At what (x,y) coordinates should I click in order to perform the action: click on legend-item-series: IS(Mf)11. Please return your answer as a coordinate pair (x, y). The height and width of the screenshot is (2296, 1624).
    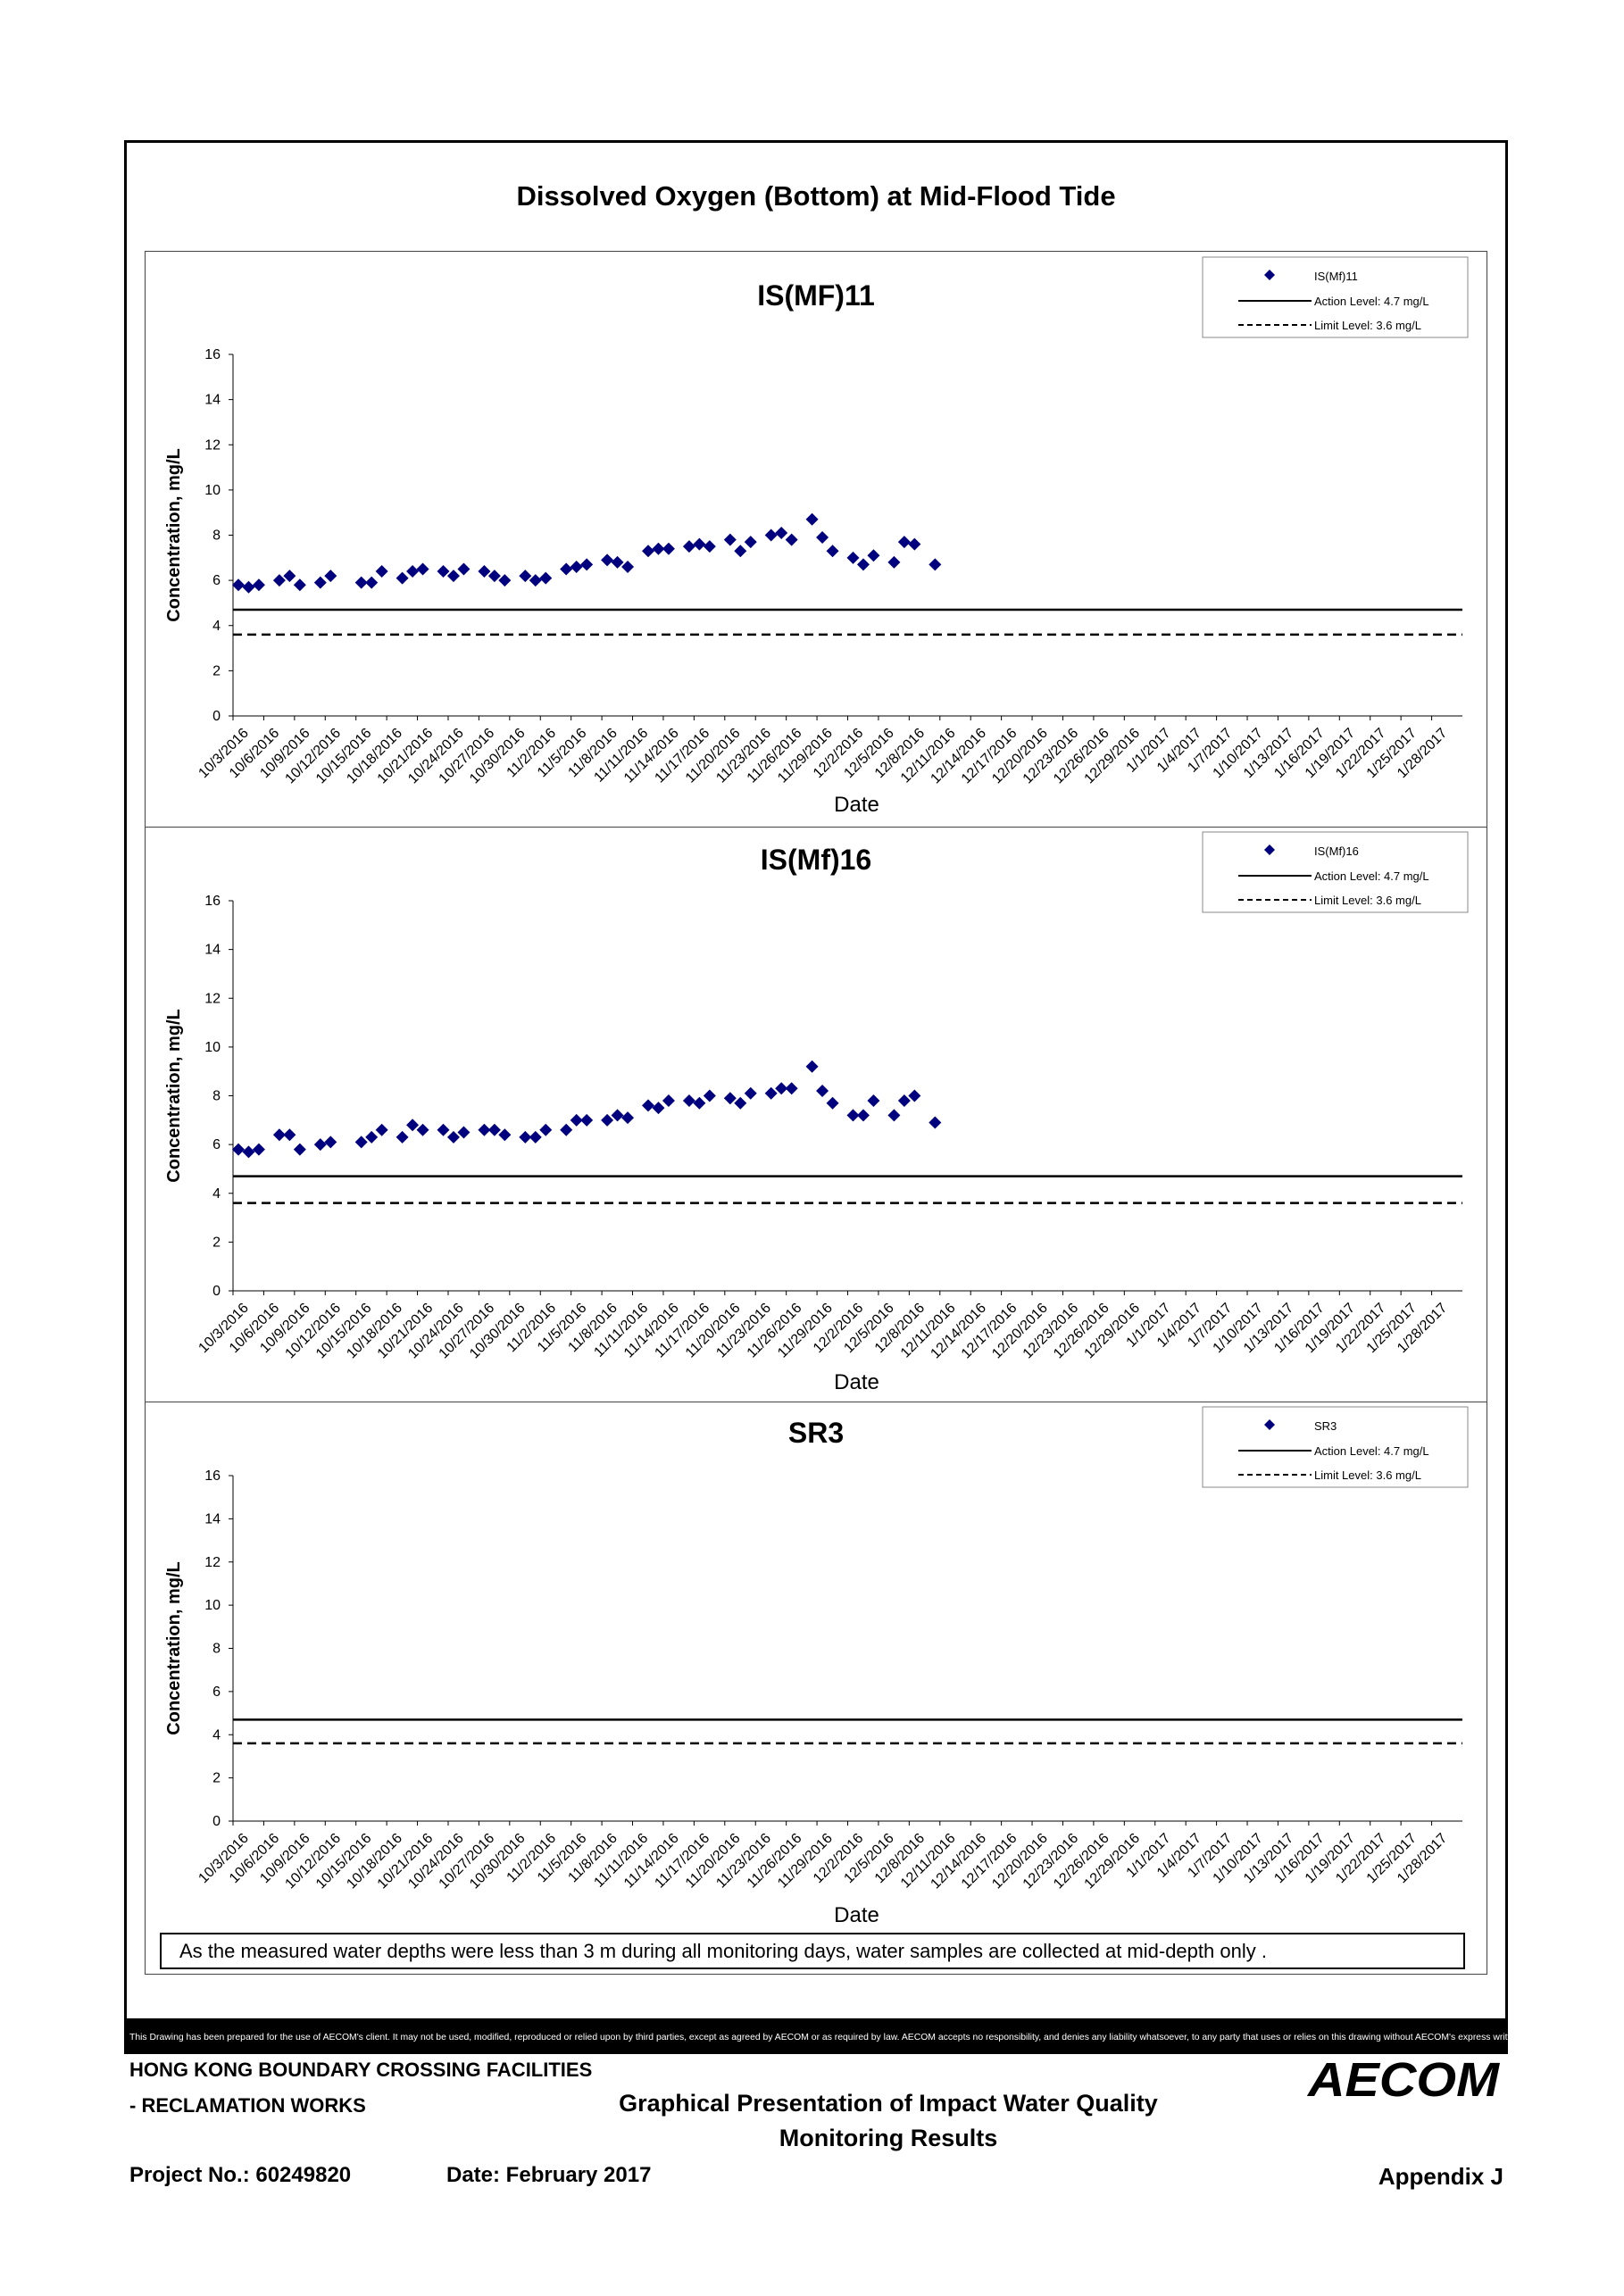
    Looking at the image, I should click on (1336, 276).